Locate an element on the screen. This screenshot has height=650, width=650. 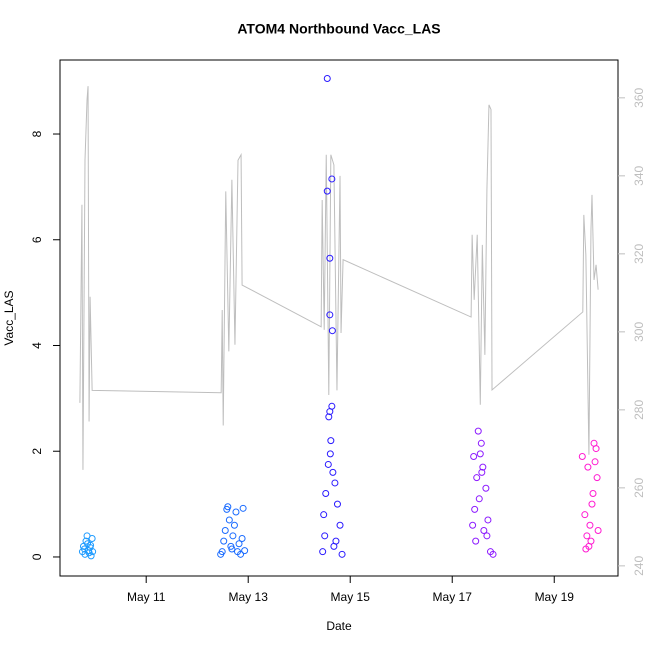
y2-tick-label: 280 is located at coordinates (639, 410).